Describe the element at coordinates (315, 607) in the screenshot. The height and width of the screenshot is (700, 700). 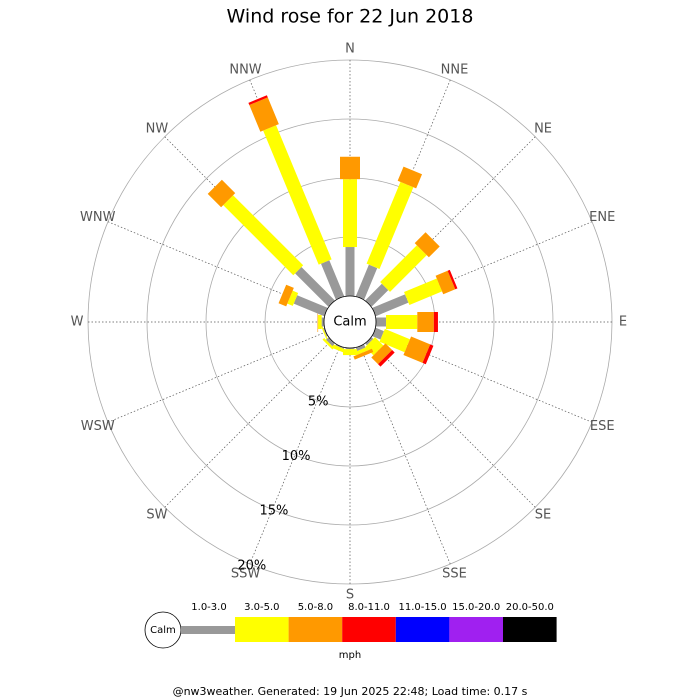
I see `legend-label: 5.0-8.0` at that location.